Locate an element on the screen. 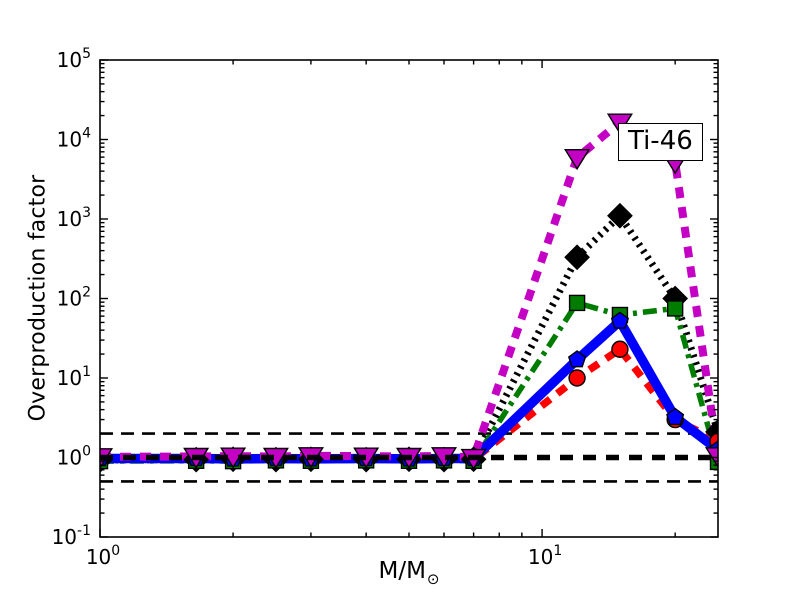 The height and width of the screenshot is (600, 800). y-axis-label: Overproduction factor is located at coordinates (38, 298).